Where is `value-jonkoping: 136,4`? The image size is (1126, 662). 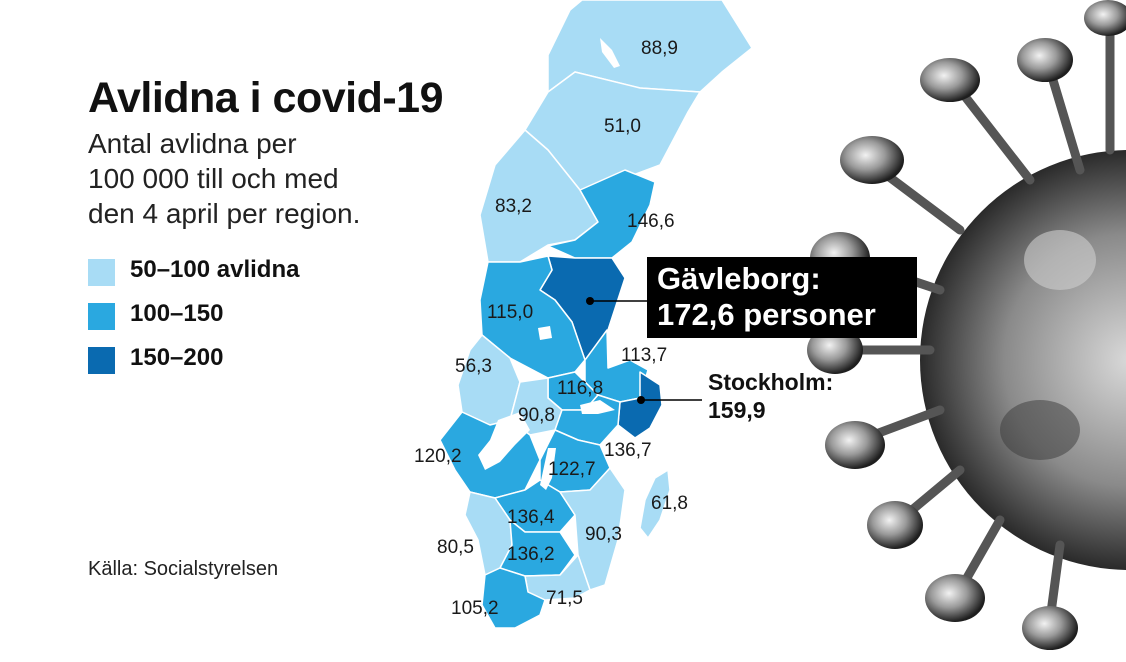
value-jonkoping: 136,4 is located at coordinates (531, 517).